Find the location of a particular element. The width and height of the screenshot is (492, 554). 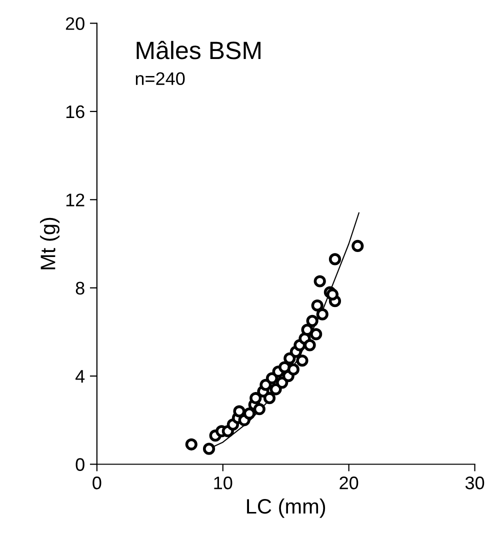

y-tick-label: 20 is located at coordinates (75, 23).